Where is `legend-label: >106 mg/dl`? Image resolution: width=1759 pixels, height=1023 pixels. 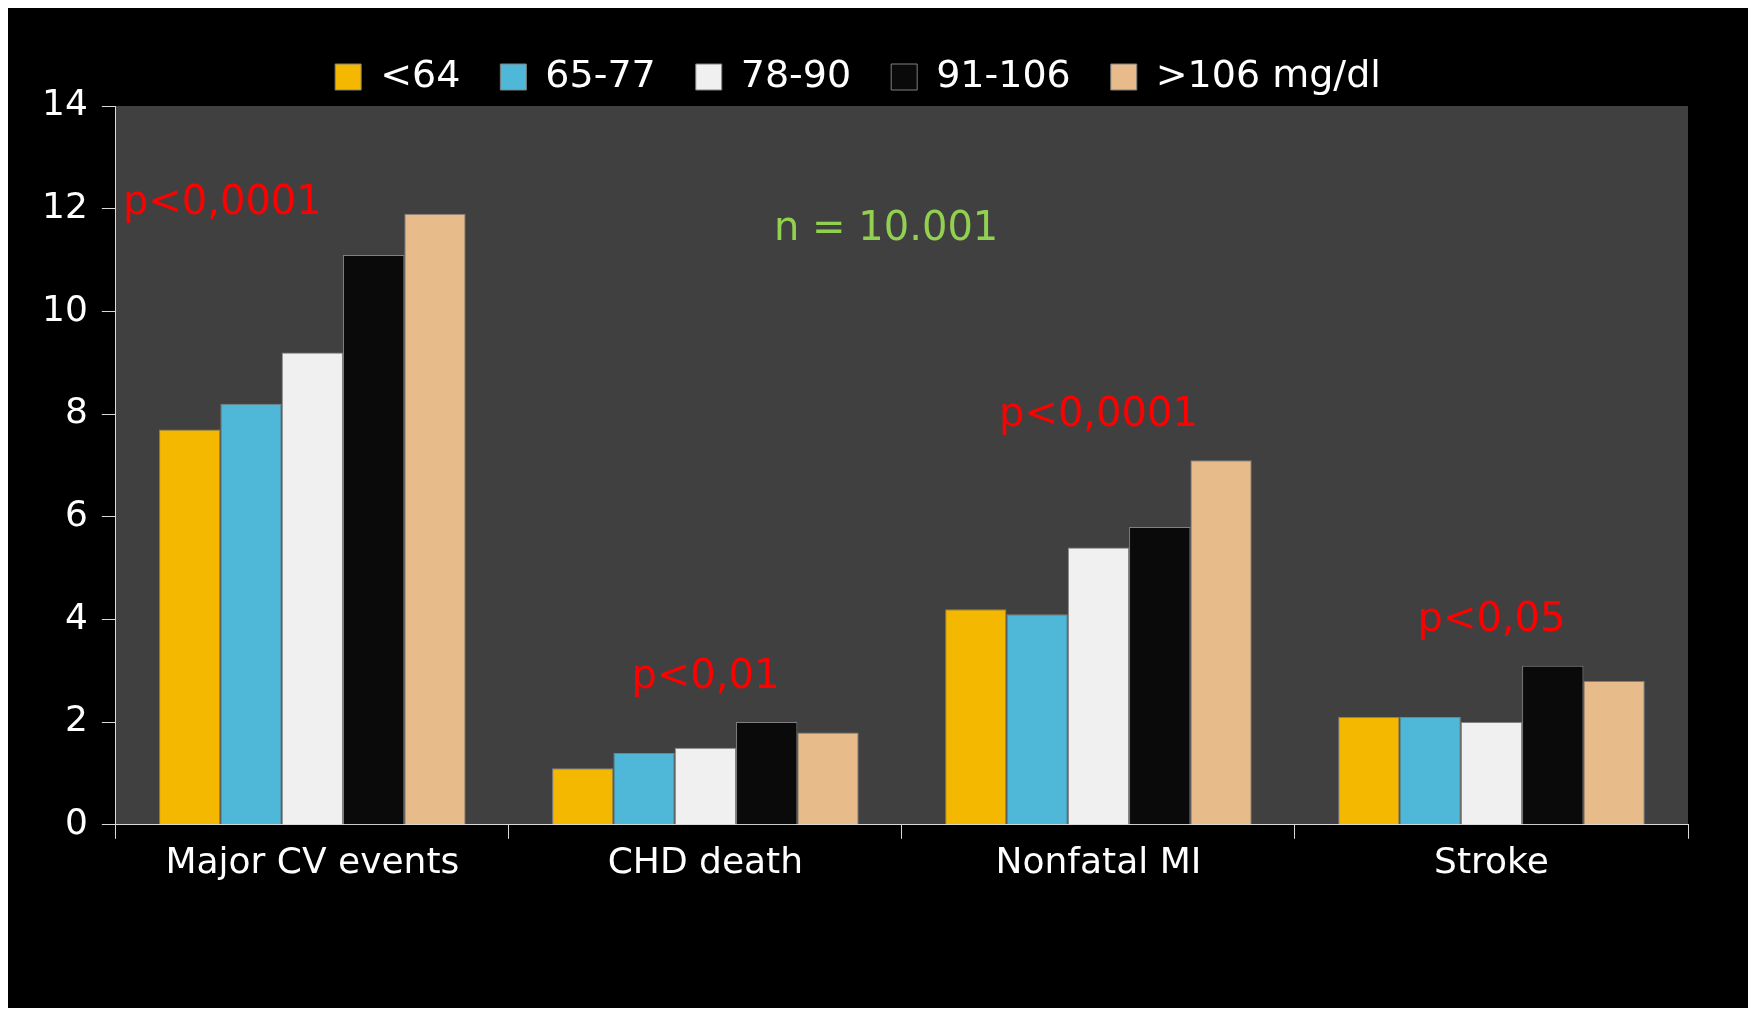 legend-label: >106 mg/dl is located at coordinates (1268, 73).